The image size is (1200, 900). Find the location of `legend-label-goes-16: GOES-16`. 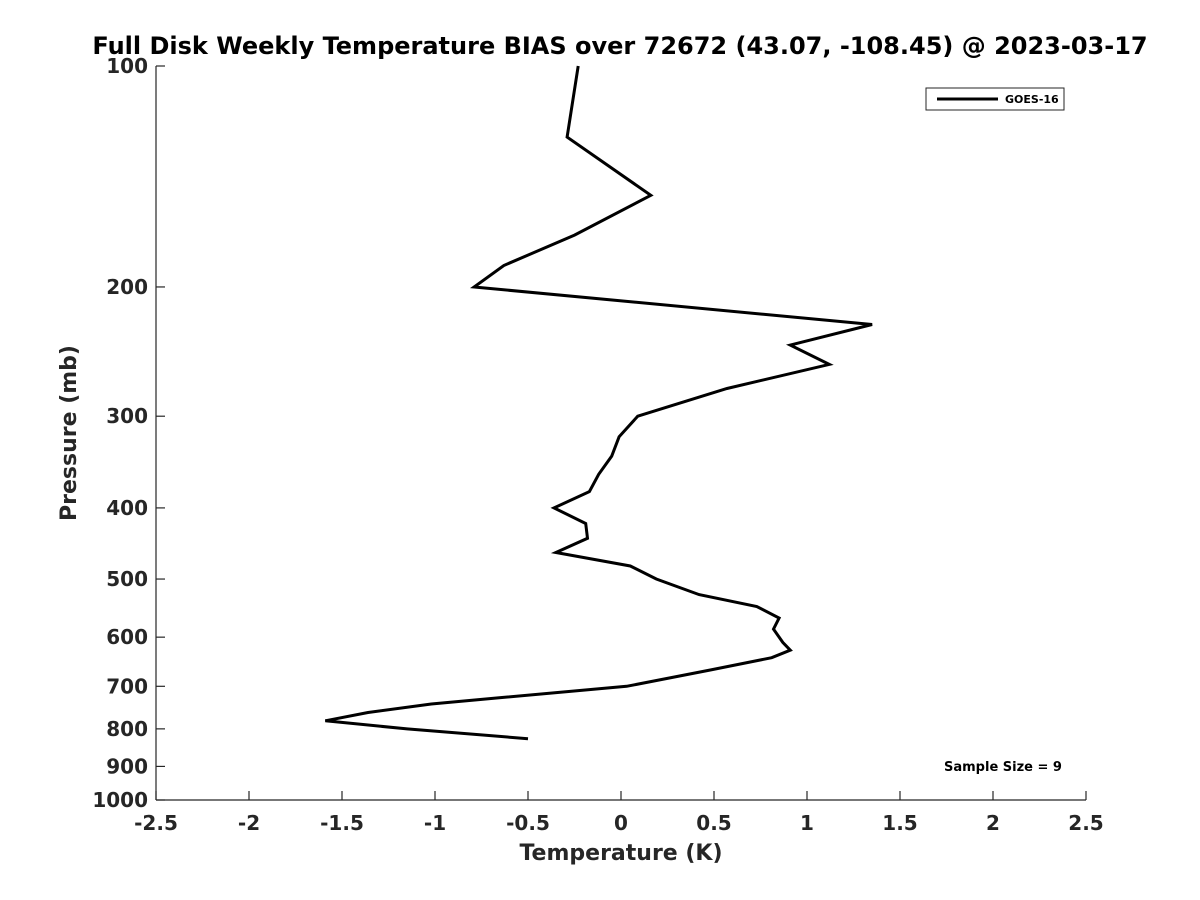

legend-label-goes-16: GOES-16 is located at coordinates (1032, 99).